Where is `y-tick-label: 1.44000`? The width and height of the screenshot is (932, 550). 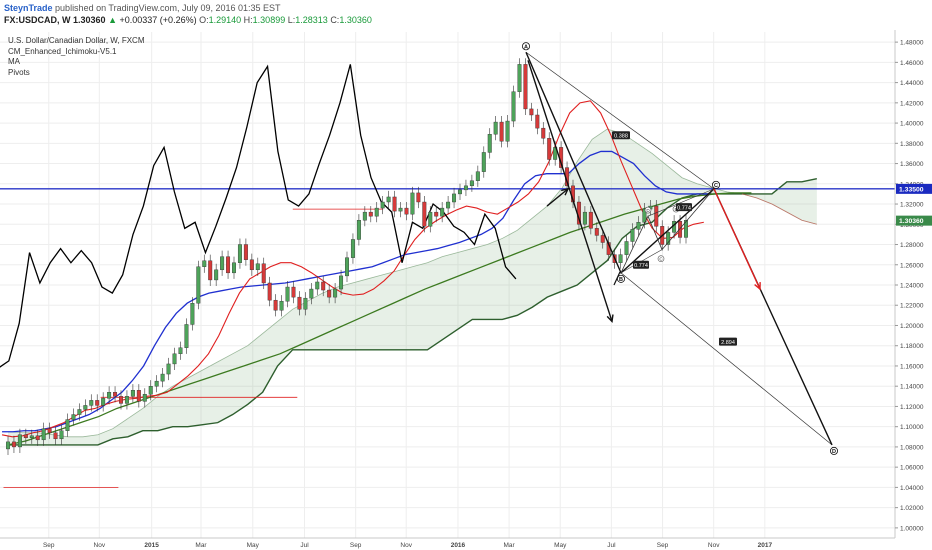 y-tick-label: 1.44000 is located at coordinates (912, 83).